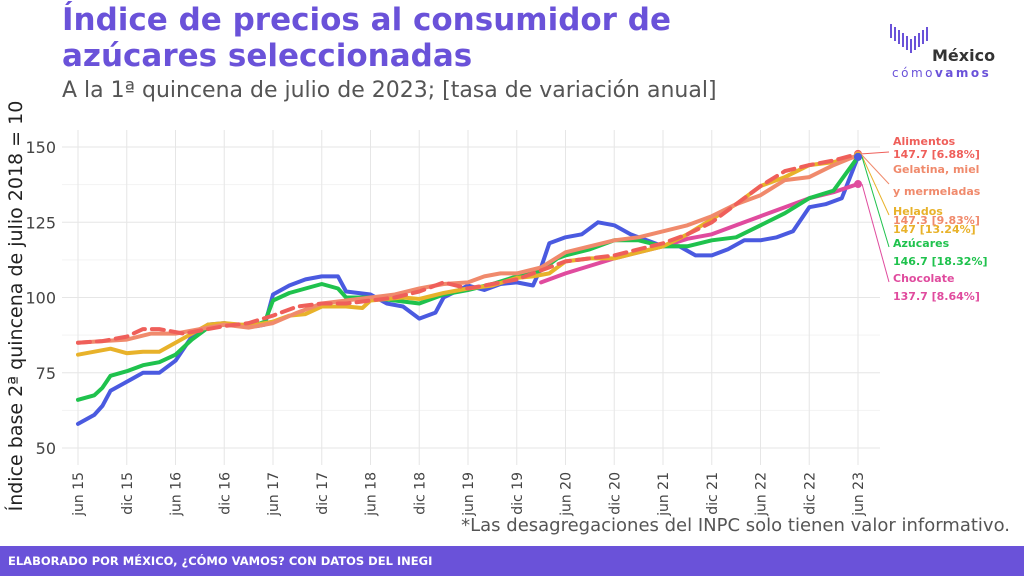 The width and height of the screenshot is (1024, 576). What do you see at coordinates (225, 493) in the screenshot?
I see `x-tick-label: dic 16` at bounding box center [225, 493].